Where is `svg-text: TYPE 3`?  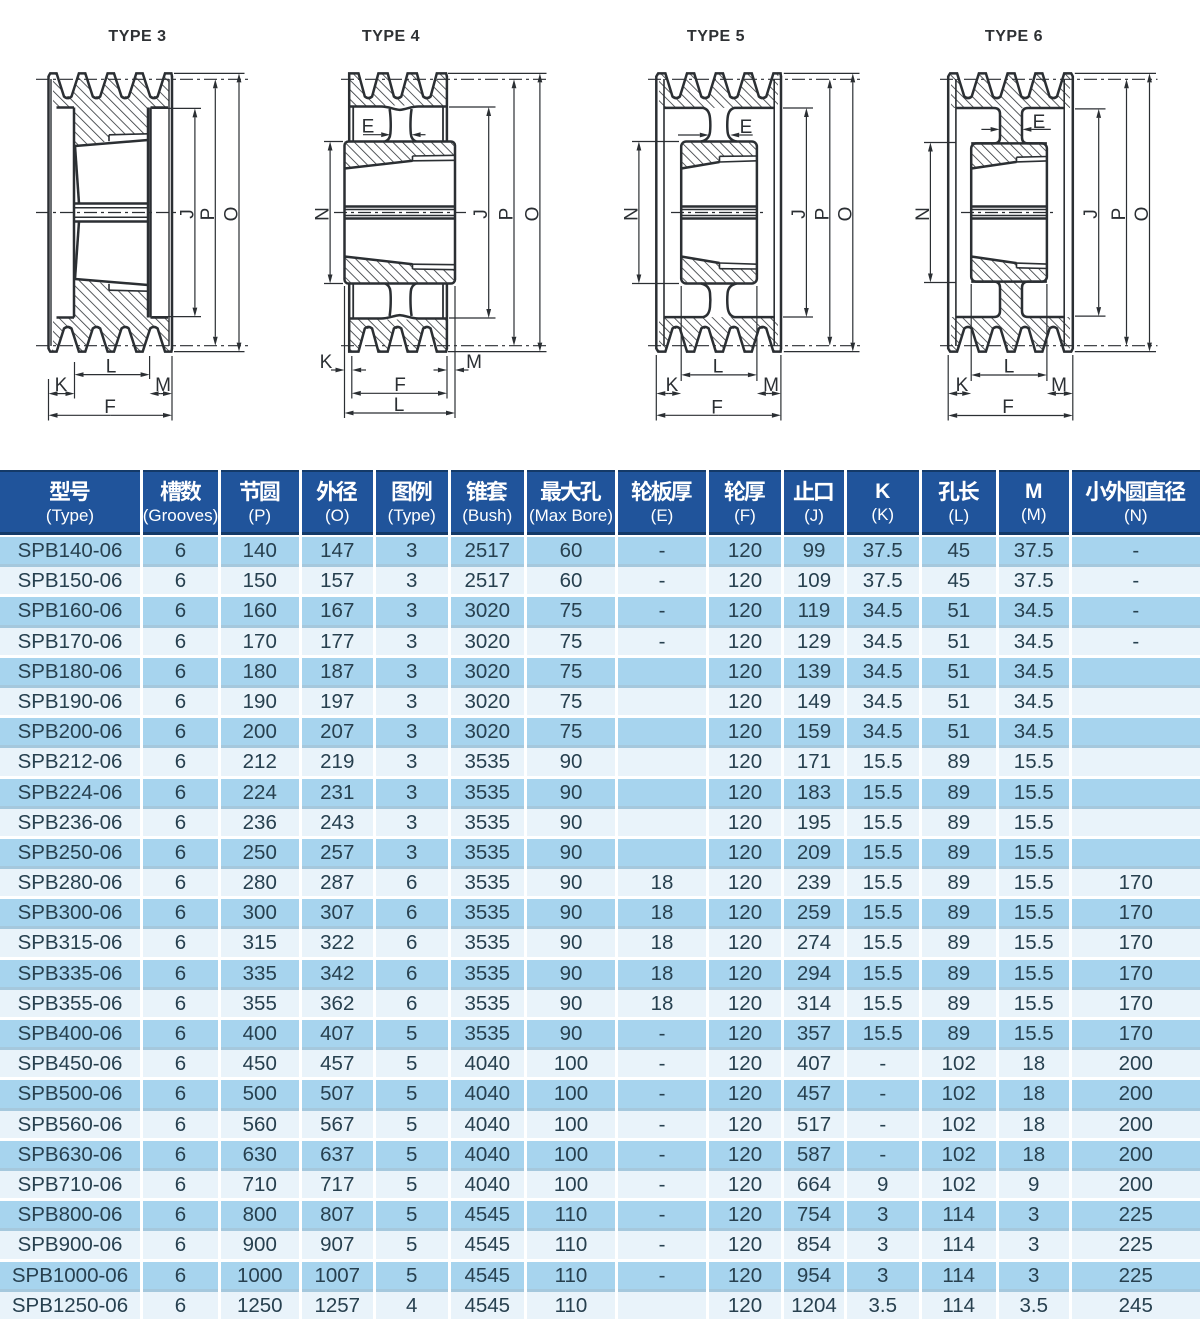 svg-text: TYPE 3 is located at coordinates (137, 36).